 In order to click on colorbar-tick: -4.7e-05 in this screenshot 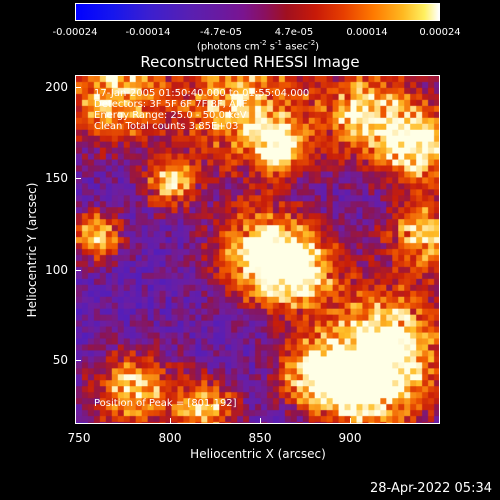, I will do `click(221, 32)`.